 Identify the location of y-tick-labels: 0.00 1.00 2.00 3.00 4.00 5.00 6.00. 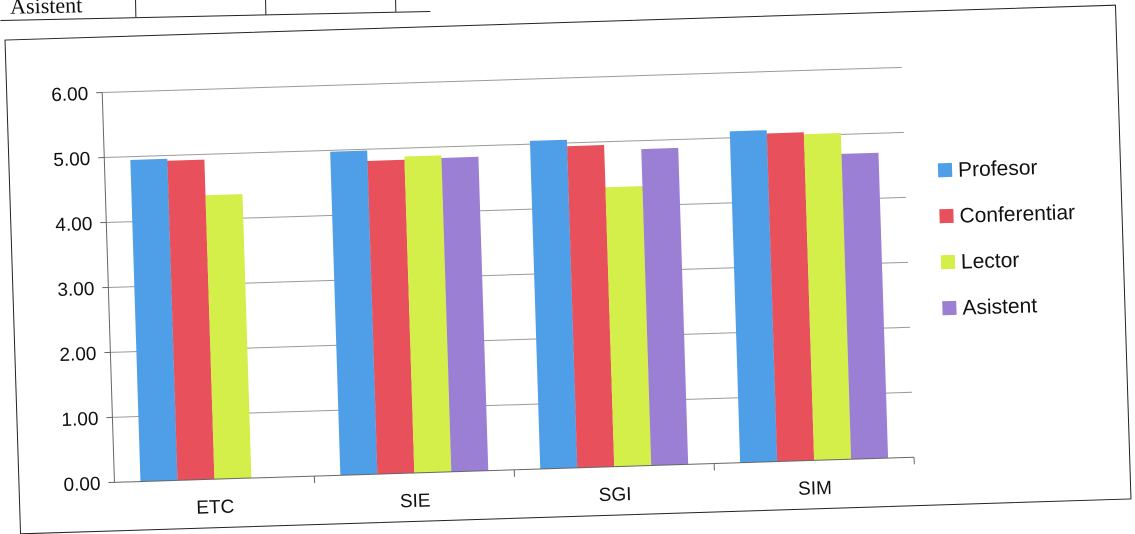
(76, 290).